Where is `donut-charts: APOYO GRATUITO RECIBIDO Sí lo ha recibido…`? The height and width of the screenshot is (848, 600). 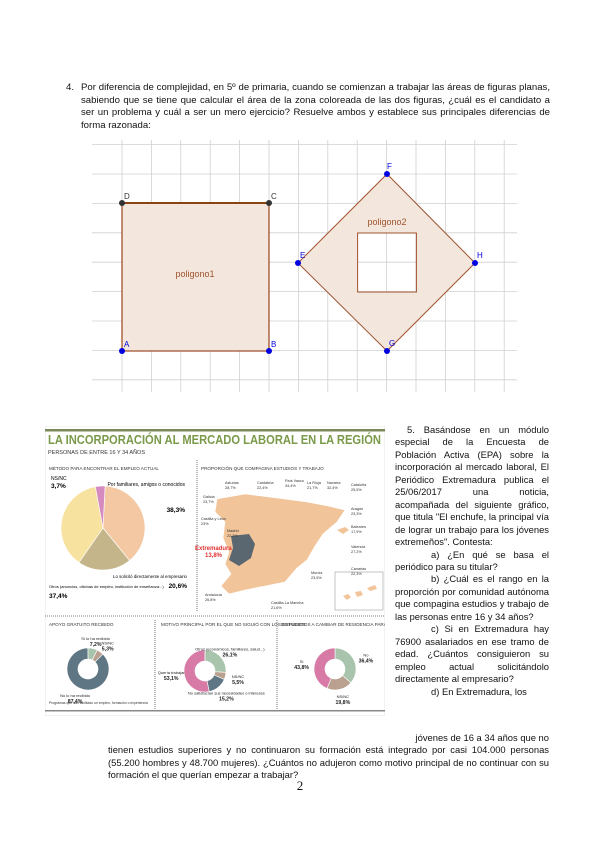 donut-charts: APOYO GRATUITO RECIBIDO Sí lo ha recibido… is located at coordinates (217, 663).